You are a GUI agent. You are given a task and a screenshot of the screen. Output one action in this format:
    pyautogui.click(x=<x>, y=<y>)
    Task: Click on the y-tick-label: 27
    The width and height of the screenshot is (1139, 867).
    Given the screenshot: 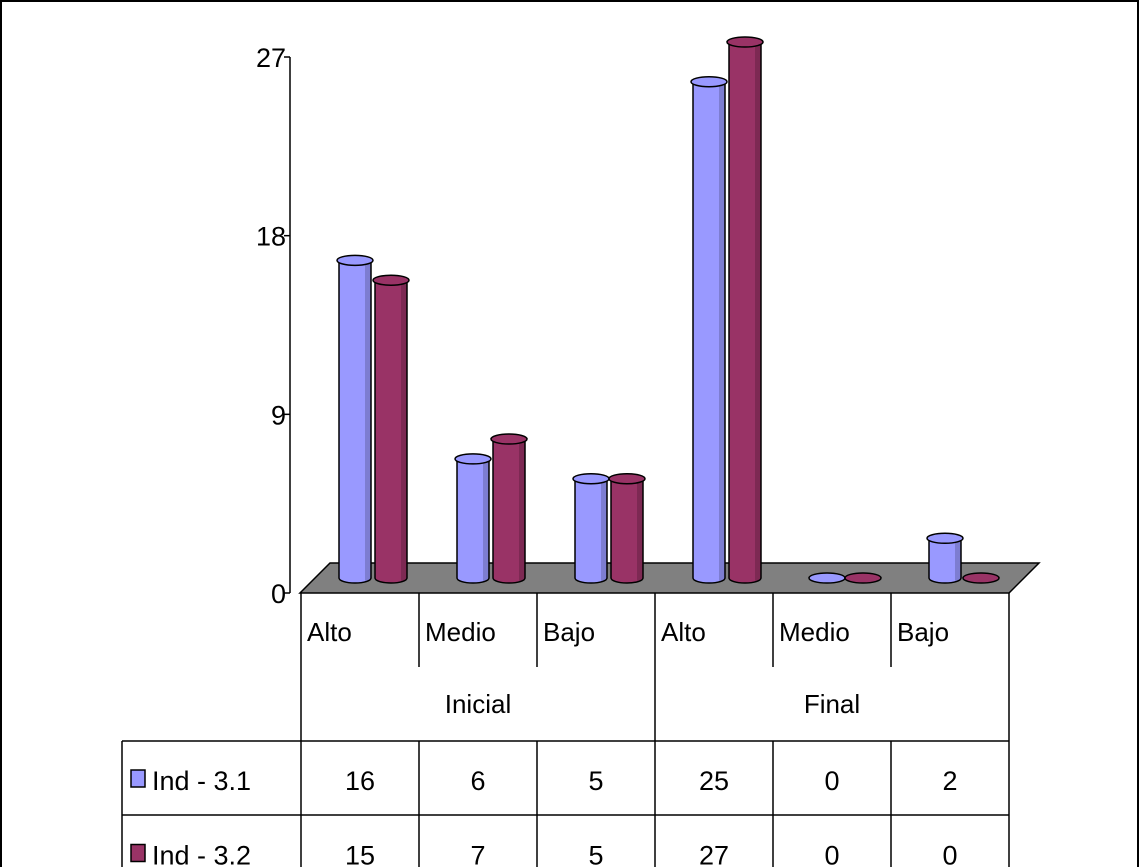 What is the action you would take?
    pyautogui.click(x=271, y=58)
    